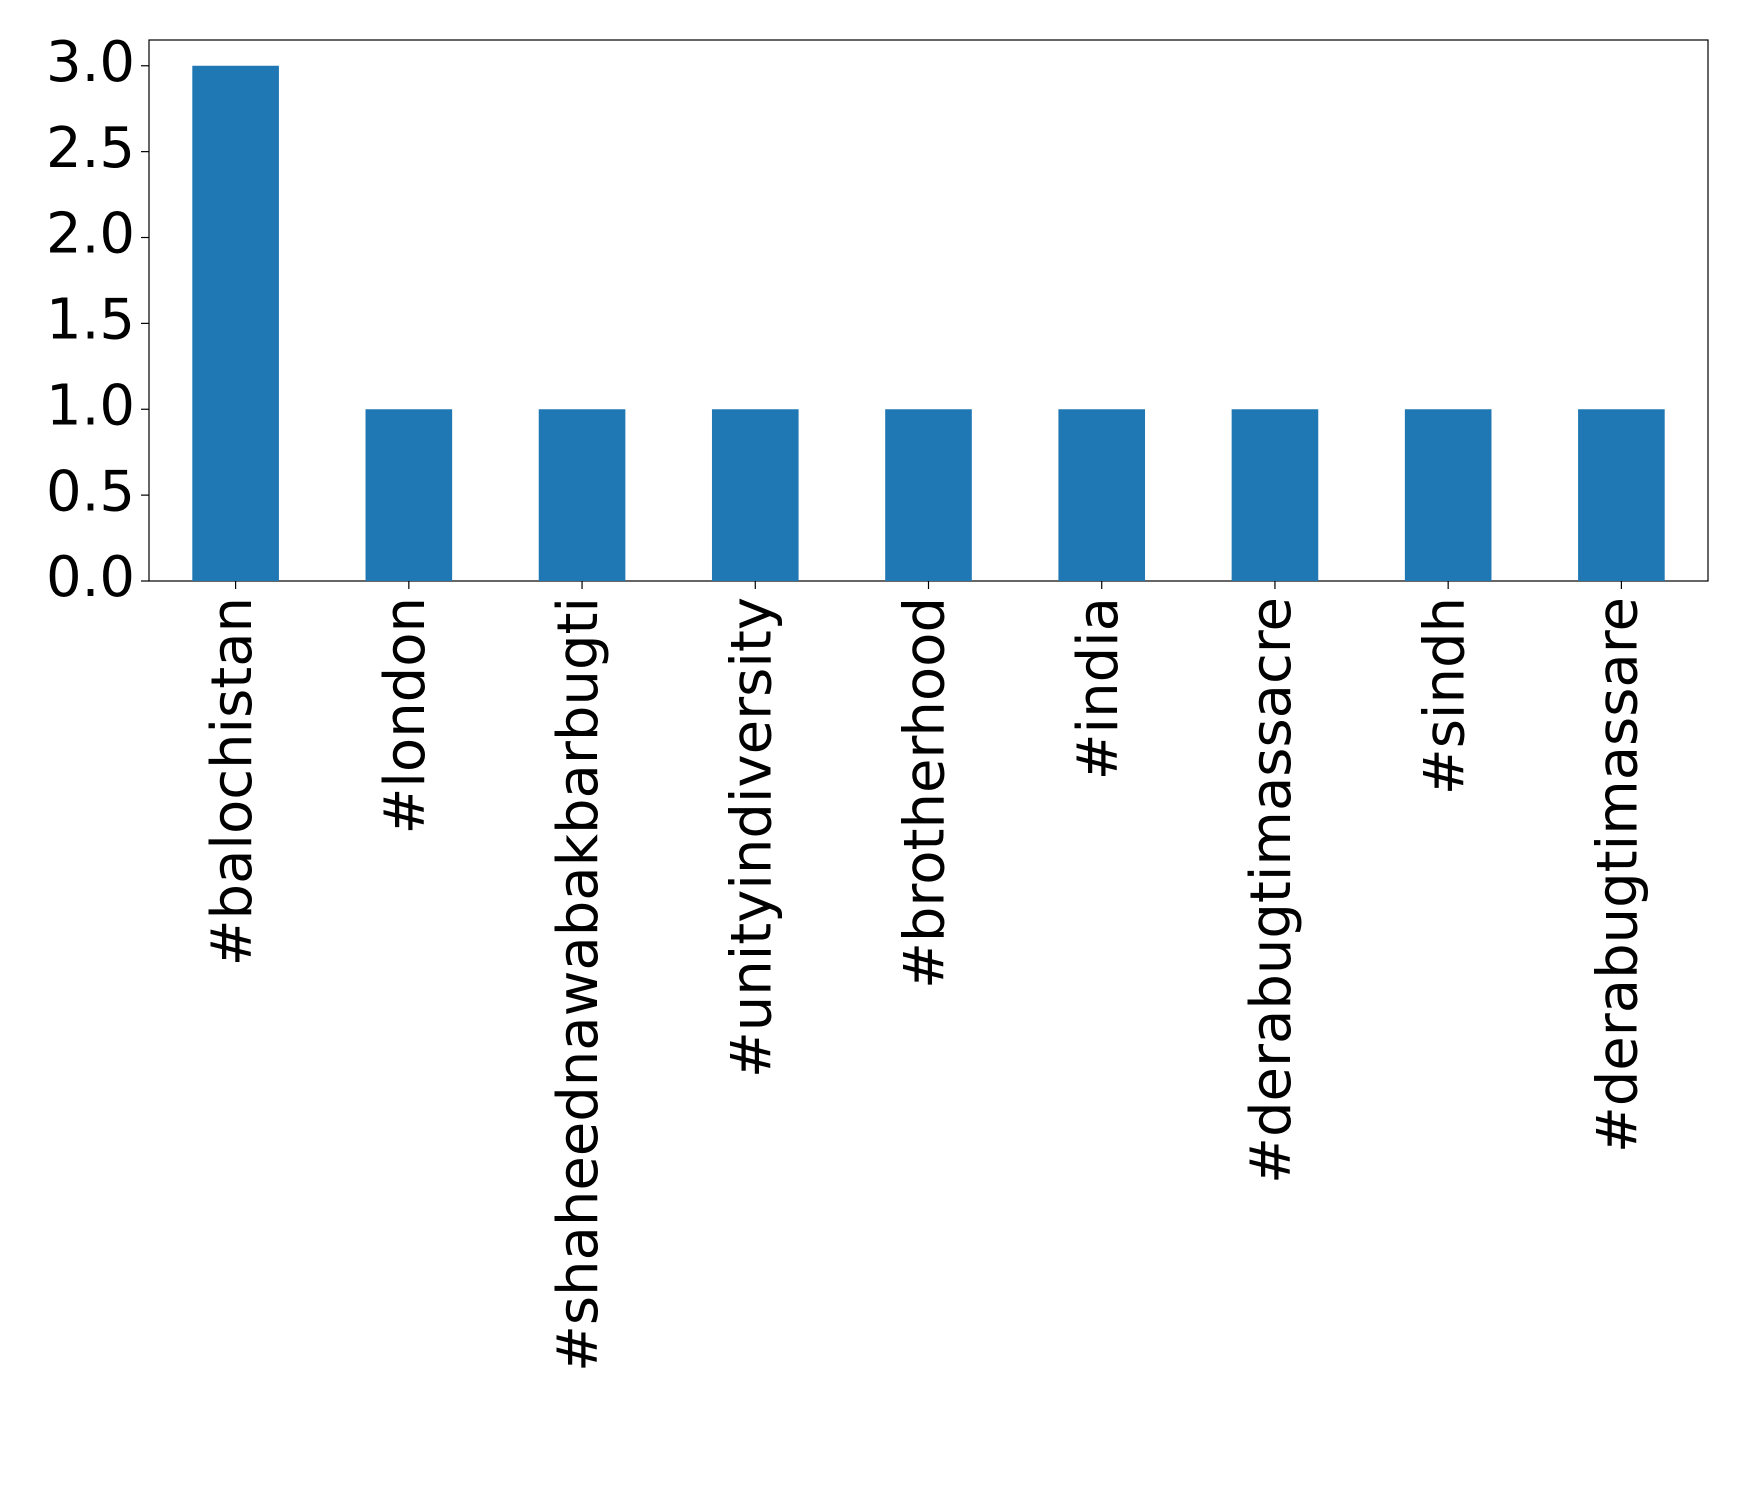 The width and height of the screenshot is (1739, 1492). What do you see at coordinates (90, 234) in the screenshot?
I see `y-tick-label: 2.0` at bounding box center [90, 234].